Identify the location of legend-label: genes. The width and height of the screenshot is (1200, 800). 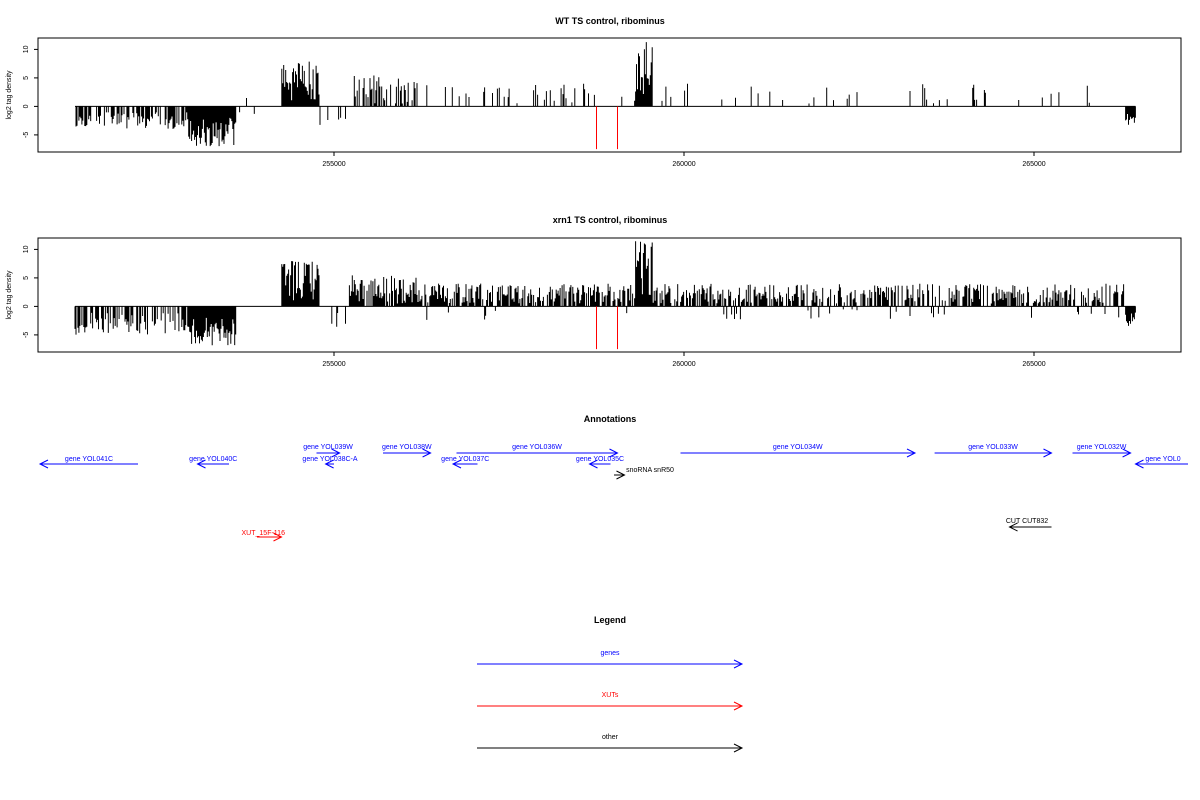
(610, 653).